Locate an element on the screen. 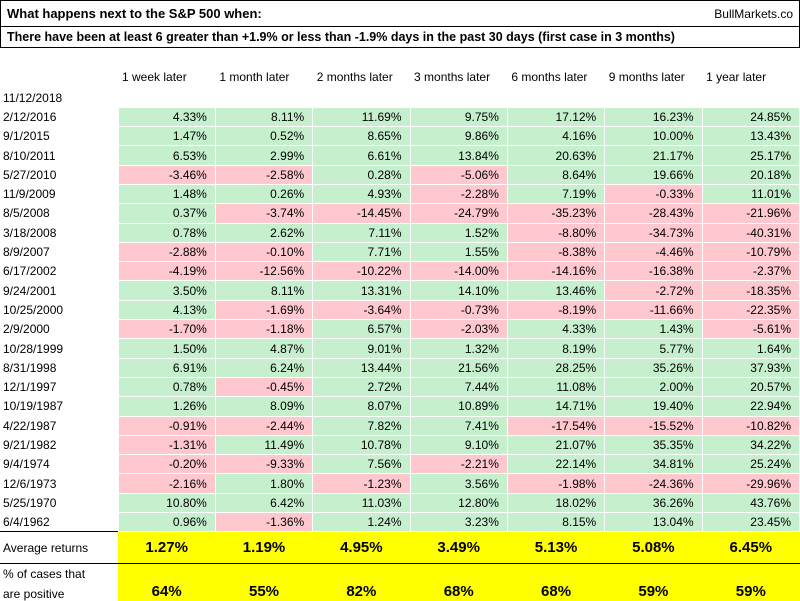 This screenshot has height=601, width=800. column-header-2-months: 2 months later is located at coordinates (354, 76).